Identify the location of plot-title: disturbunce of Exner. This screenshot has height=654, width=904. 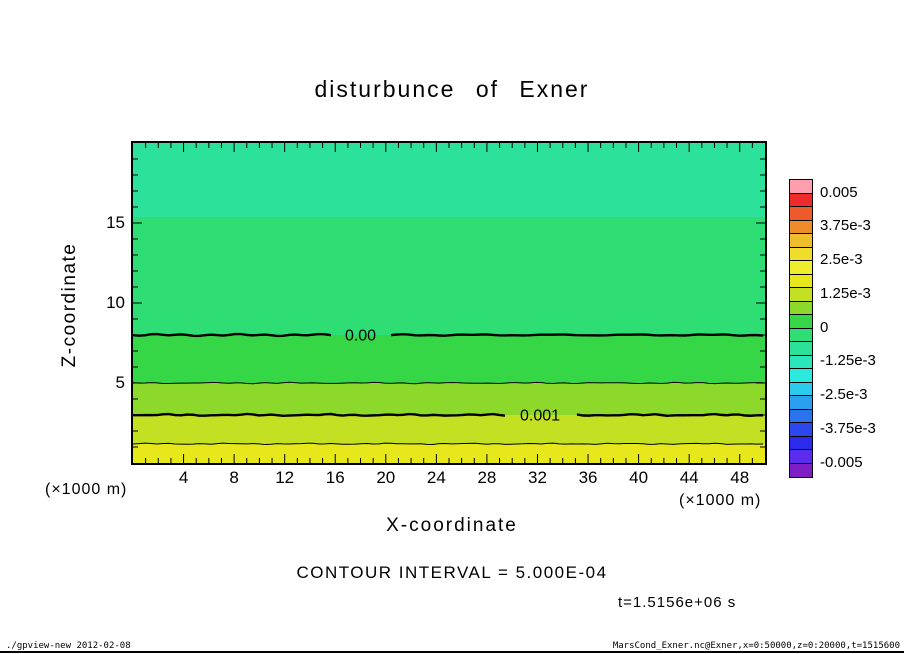
(452, 89).